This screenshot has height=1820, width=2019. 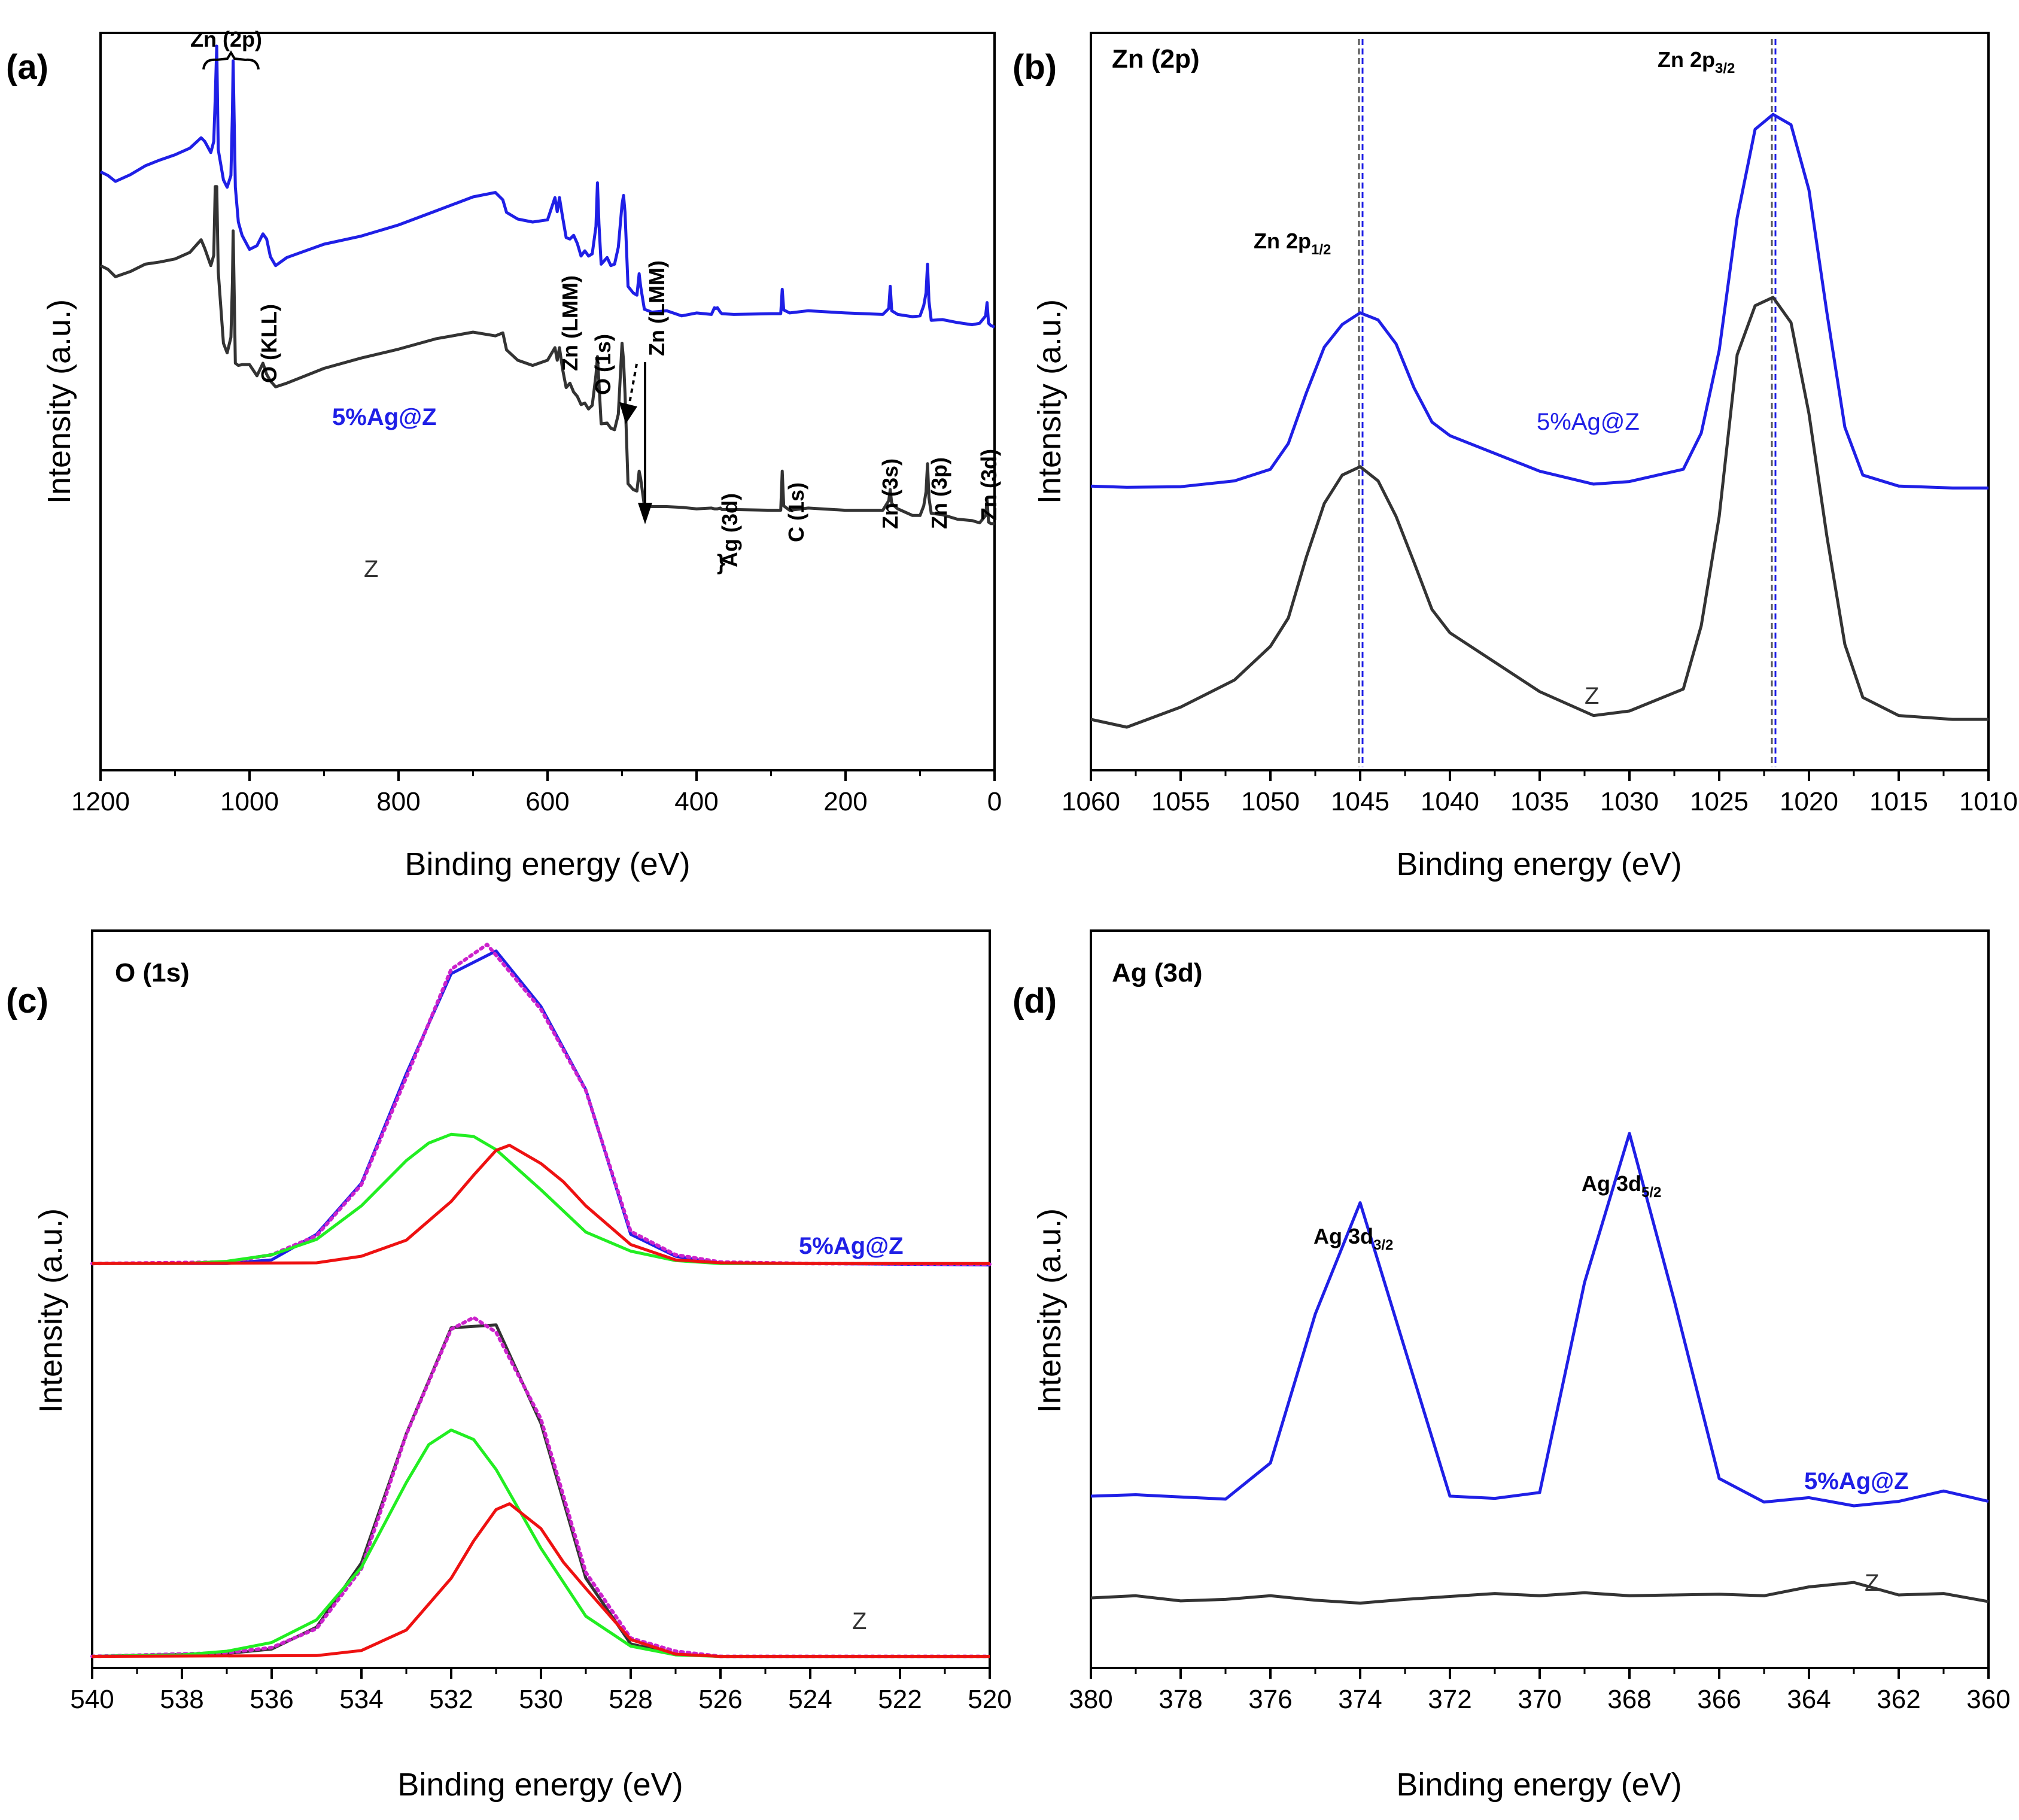 I want to click on panel-c-label-5ag: 5%Ag@Z, so click(x=851, y=1246).